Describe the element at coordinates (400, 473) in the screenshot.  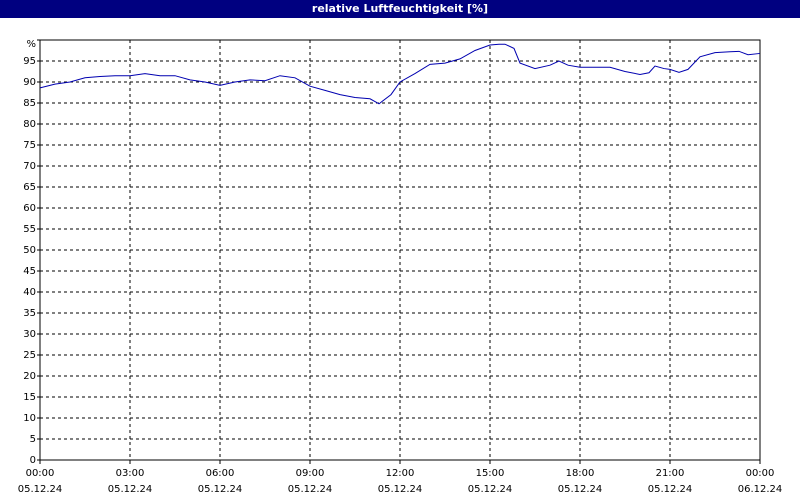
I see `x-tick-label: 12:00` at that location.